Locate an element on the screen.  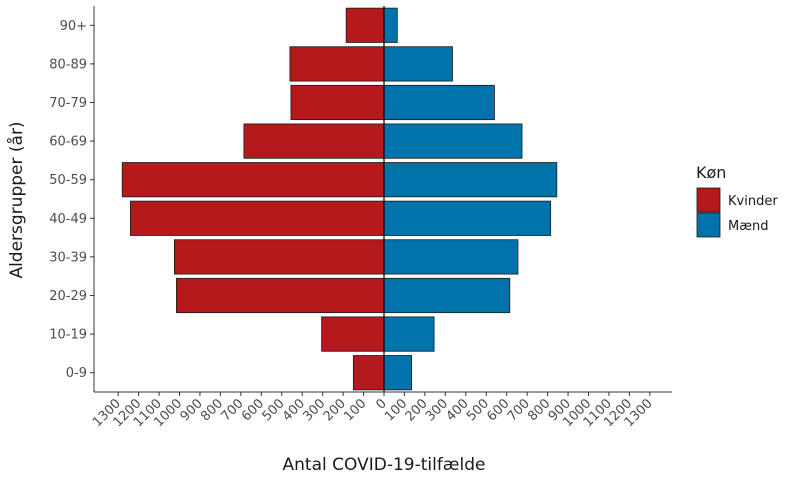
y-tick-label: 50-59 is located at coordinates (68, 180).